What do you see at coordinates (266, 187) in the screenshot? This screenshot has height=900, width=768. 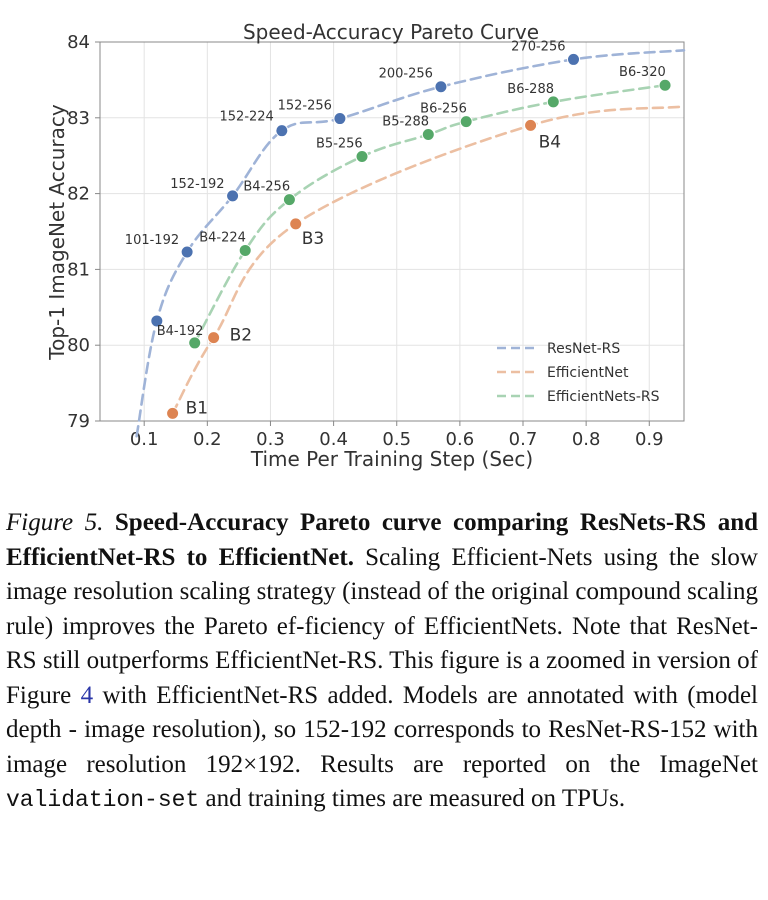 I see `point-label-b4-256: B4-256` at bounding box center [266, 187].